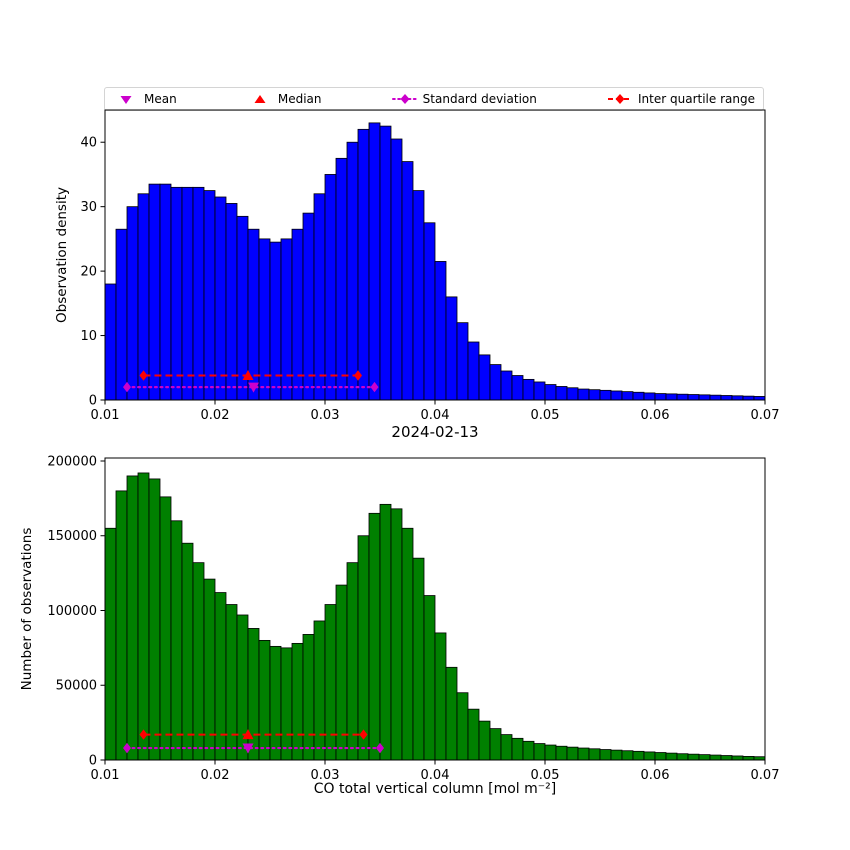 Image resolution: width=850 pixels, height=850 pixels. Describe the element at coordinates (479, 99) in the screenshot. I see `legend-label-std: Standard deviation` at that location.